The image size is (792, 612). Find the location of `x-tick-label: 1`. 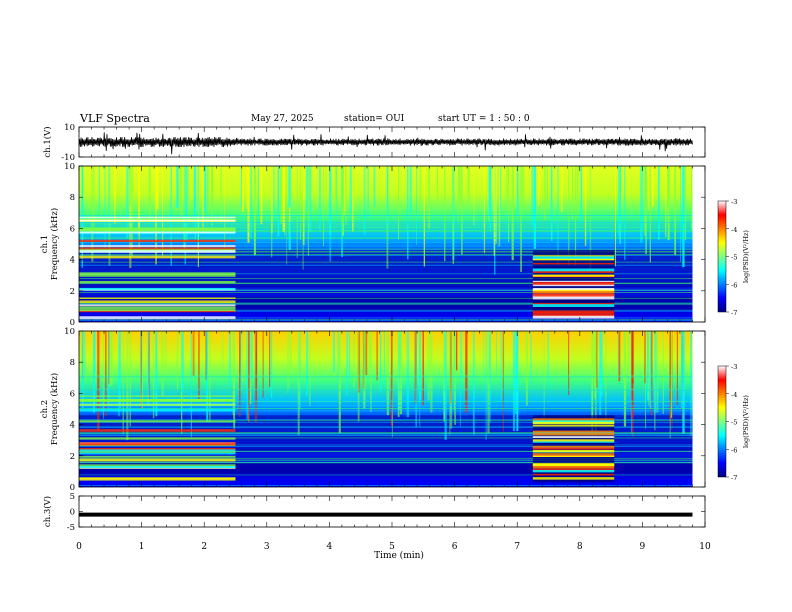

x-tick-label: 1 is located at coordinates (142, 547).